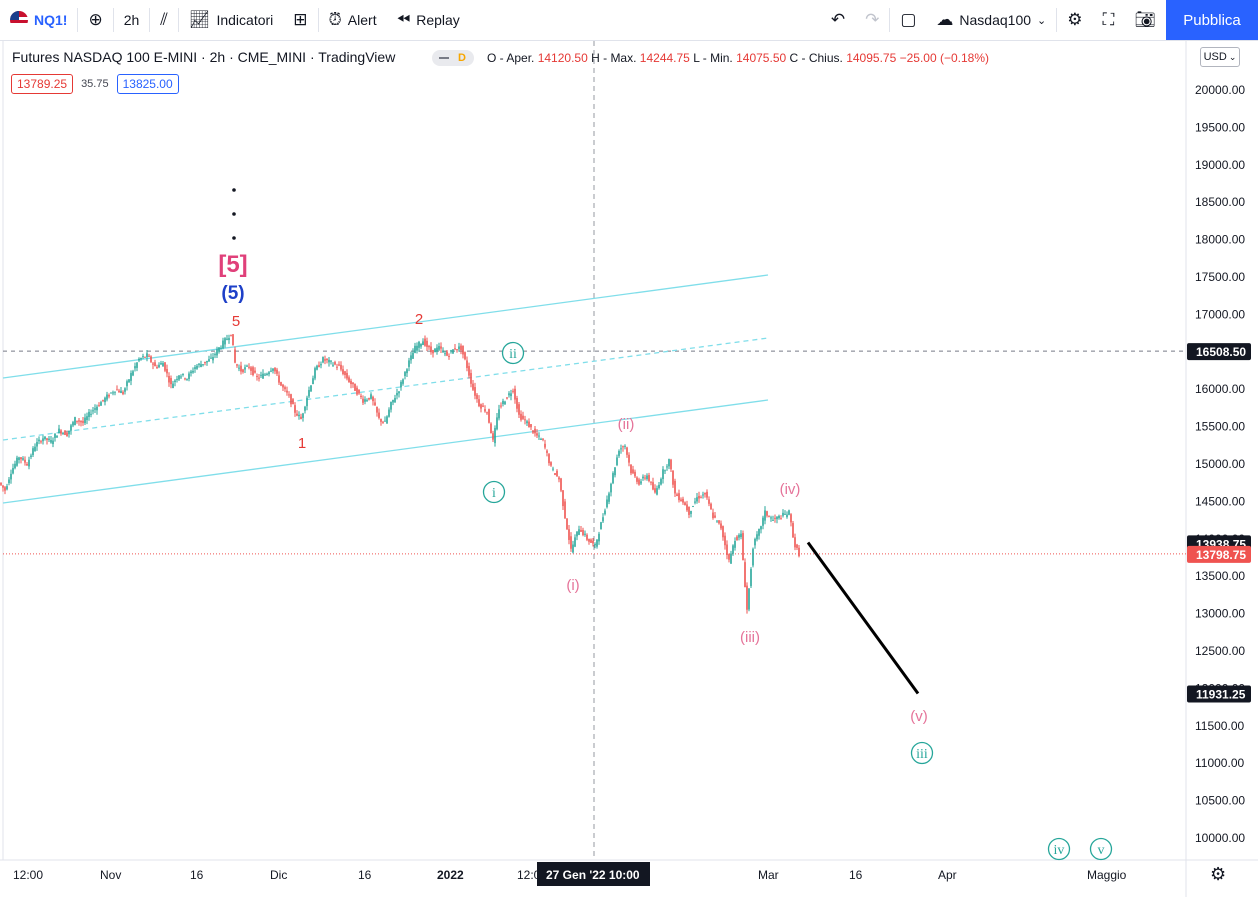 This screenshot has width=1258, height=897. What do you see at coordinates (768, 875) in the screenshot?
I see `time-tick-label: Mar` at bounding box center [768, 875].